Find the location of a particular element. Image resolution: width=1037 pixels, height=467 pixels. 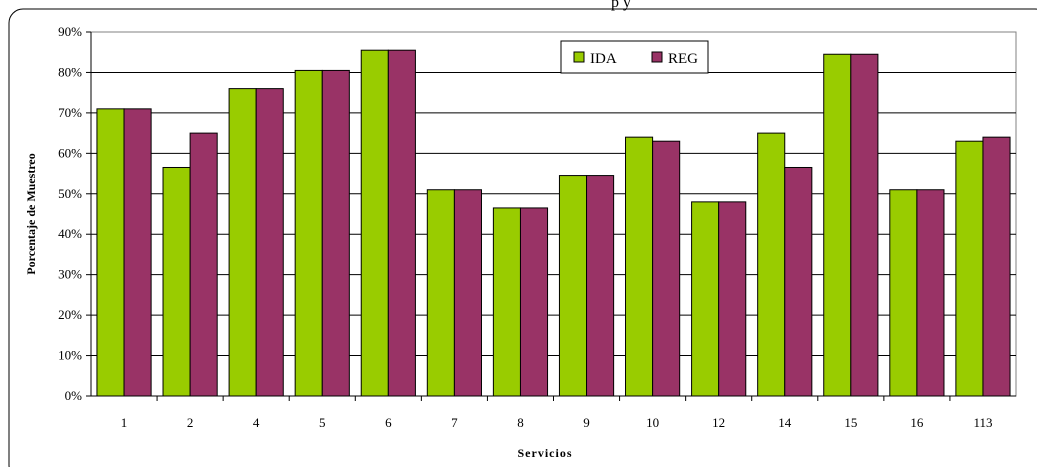

legend-box is located at coordinates (634, 57).